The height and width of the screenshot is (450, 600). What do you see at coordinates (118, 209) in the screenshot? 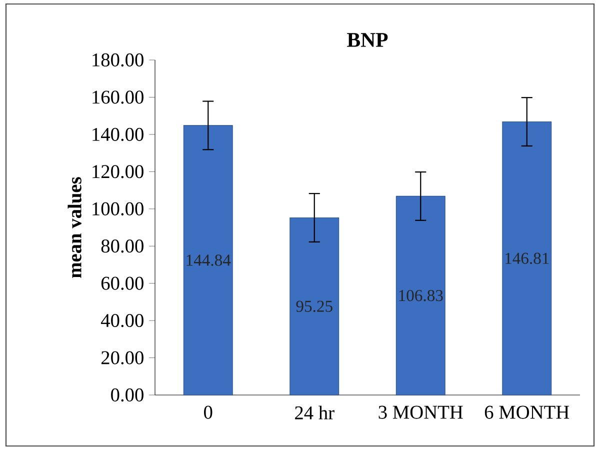
I see `y-tick-label: 100.00` at bounding box center [118, 209].